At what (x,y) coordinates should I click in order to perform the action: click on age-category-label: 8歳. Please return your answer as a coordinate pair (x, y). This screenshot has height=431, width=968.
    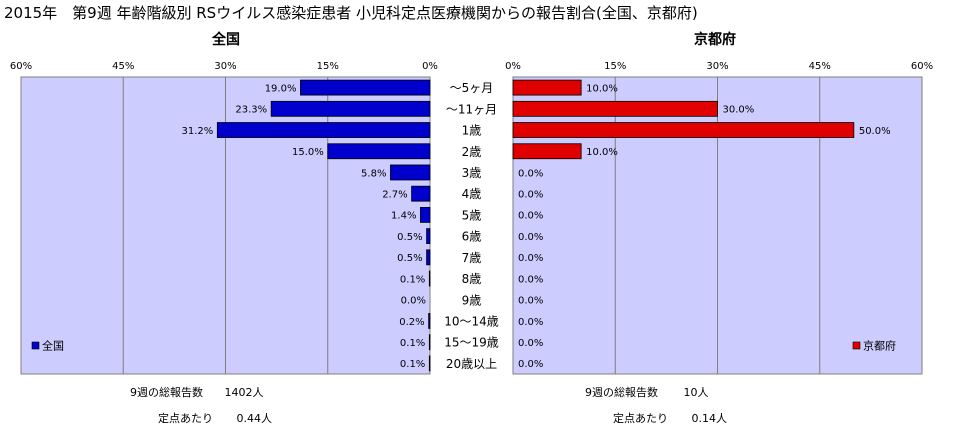
    Looking at the image, I should click on (472, 279).